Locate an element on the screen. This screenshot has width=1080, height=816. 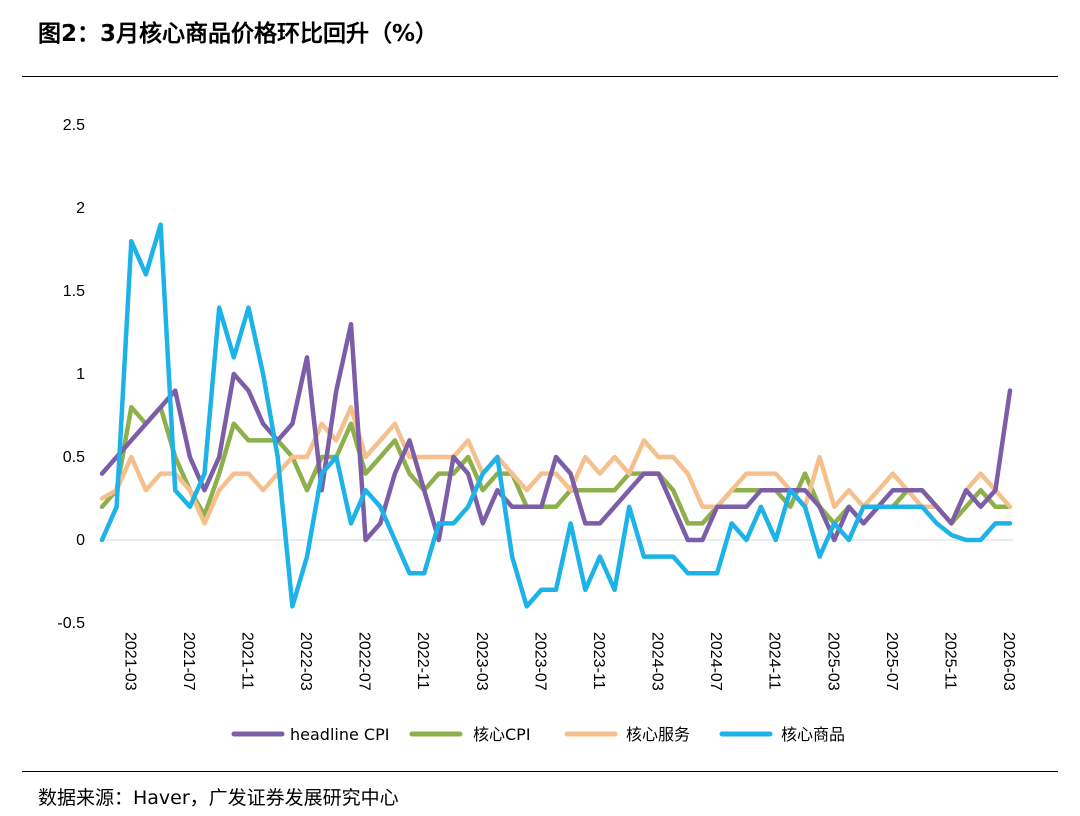
x-tick-label: 2021-03 is located at coordinates (129, 661).